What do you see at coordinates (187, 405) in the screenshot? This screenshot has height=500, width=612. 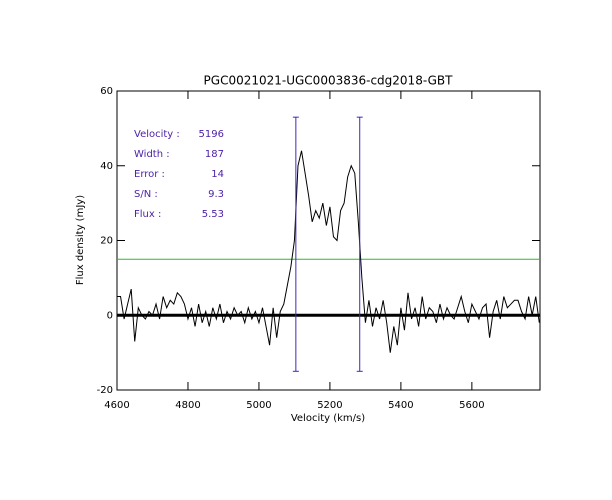 I see `x-tick-label: 4800` at bounding box center [187, 405].